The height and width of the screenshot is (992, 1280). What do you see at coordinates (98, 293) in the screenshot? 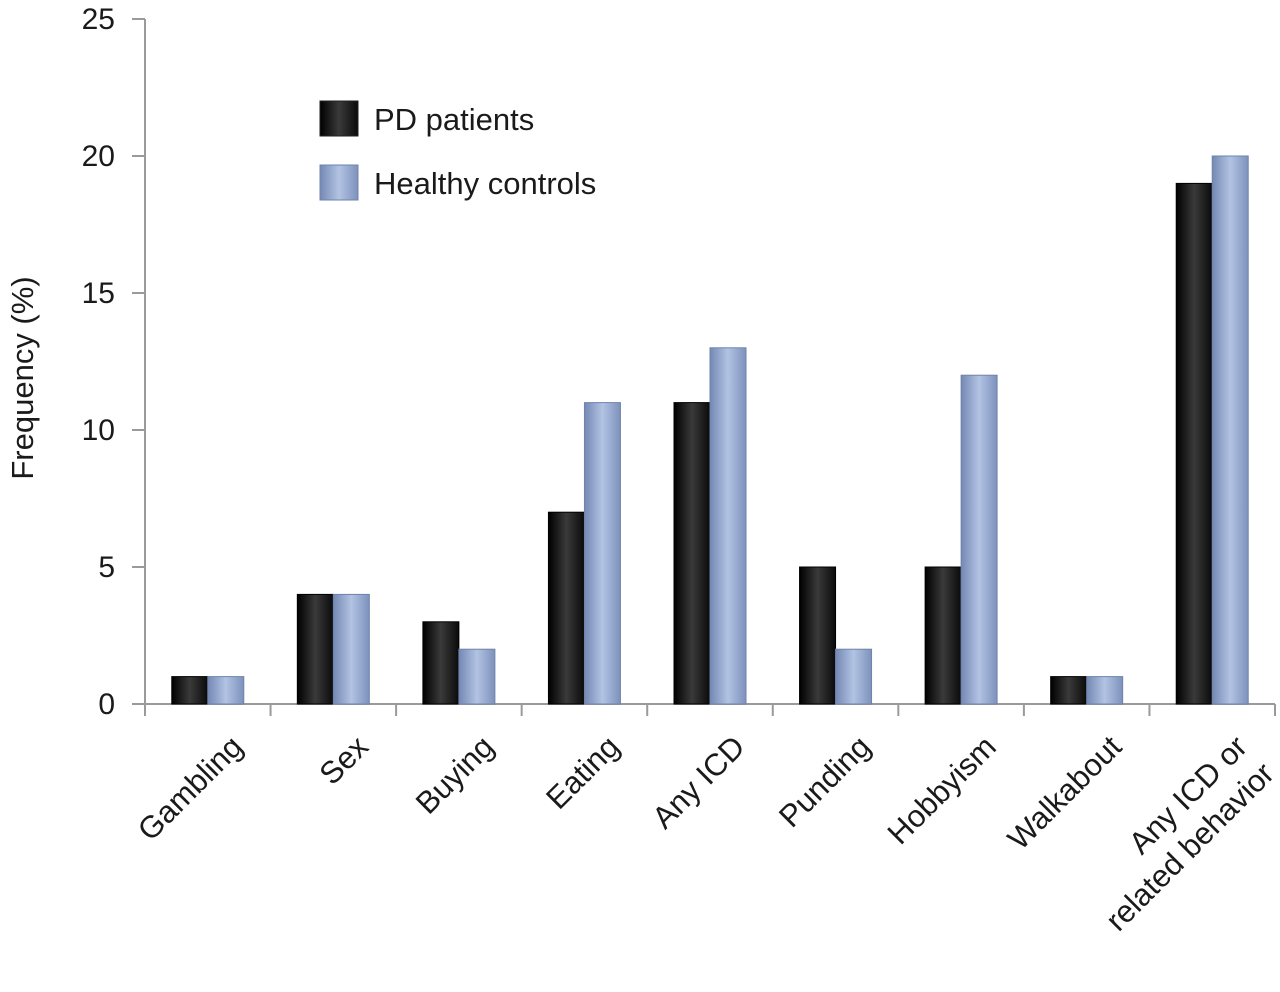
I see `y-tick-label: 15` at bounding box center [98, 293].